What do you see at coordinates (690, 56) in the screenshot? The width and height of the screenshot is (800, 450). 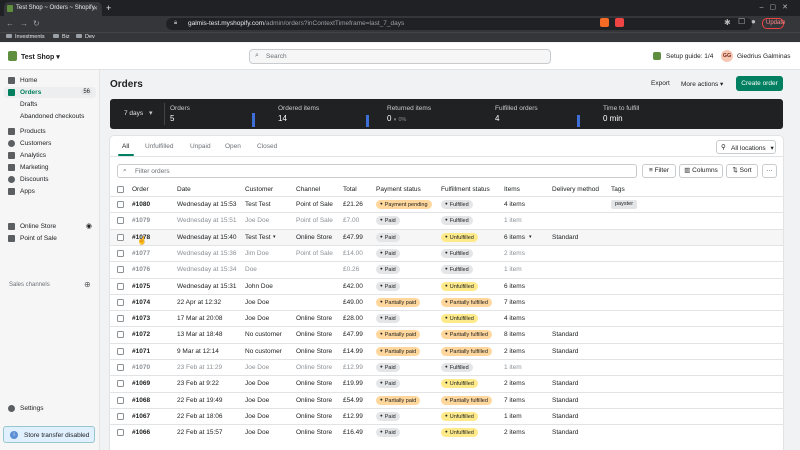 I see `setup-guide-button: Setup guide: 1/4` at bounding box center [690, 56].